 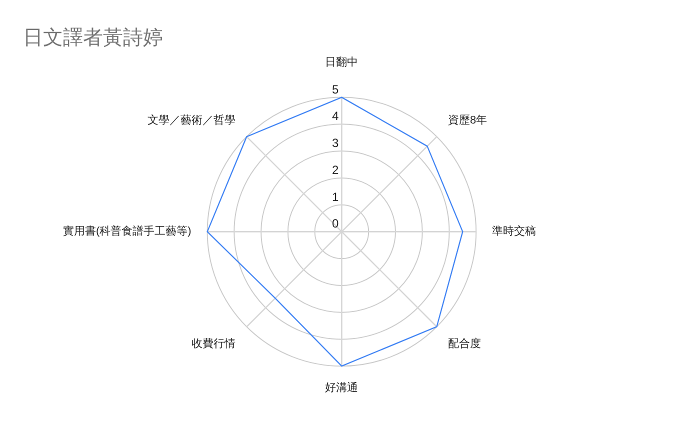 I want to click on spoke-label: 資歷8年, so click(x=468, y=120).